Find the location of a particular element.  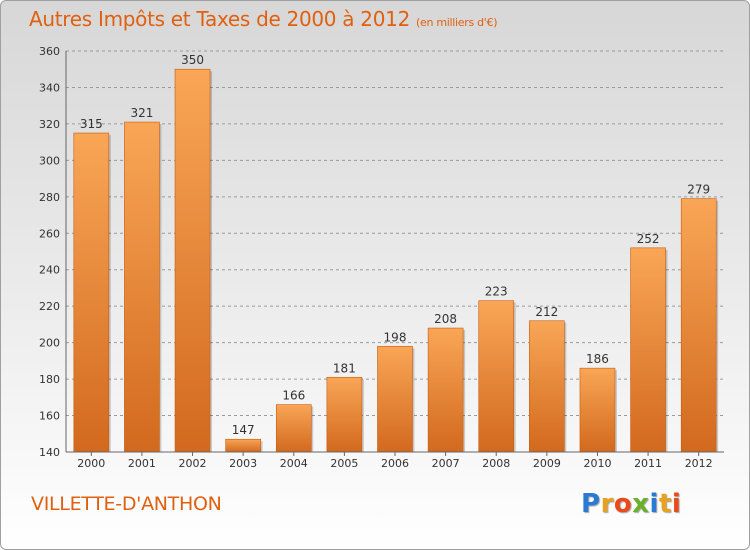

bar-2001 is located at coordinates (142, 287).